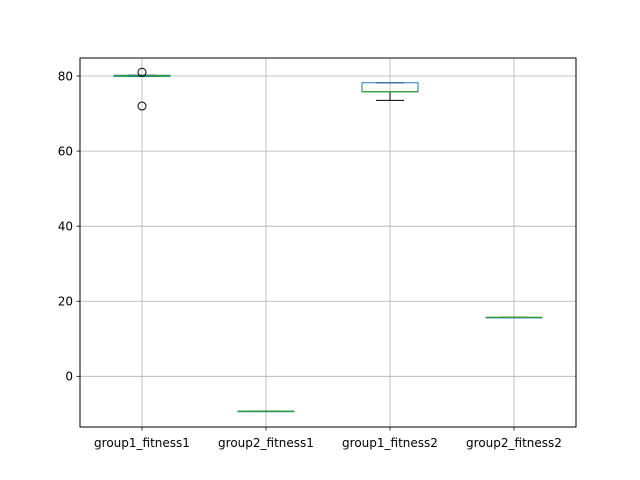 This screenshot has height=480, width=640. I want to click on y-tick-label: 0, so click(69, 377).